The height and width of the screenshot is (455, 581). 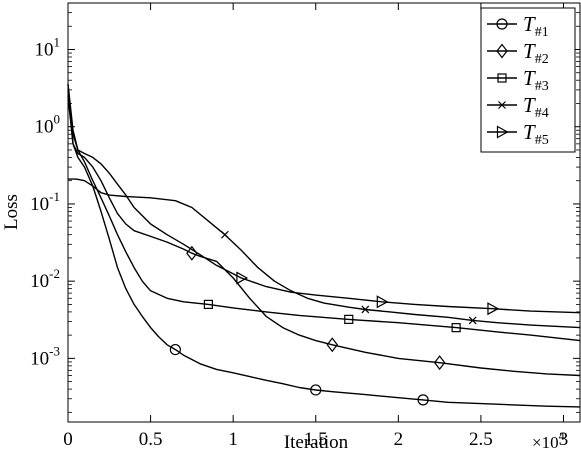 What do you see at coordinates (233, 439) in the screenshot?
I see `x-tick-label: 1` at bounding box center [233, 439].